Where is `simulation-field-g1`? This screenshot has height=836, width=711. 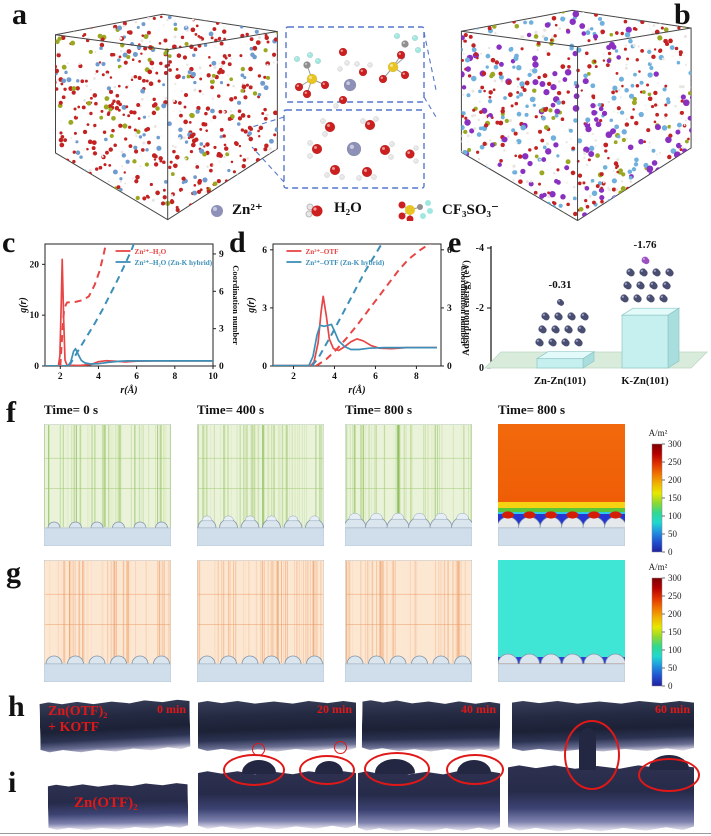 simulation-field-g1 is located at coordinates (107, 621).